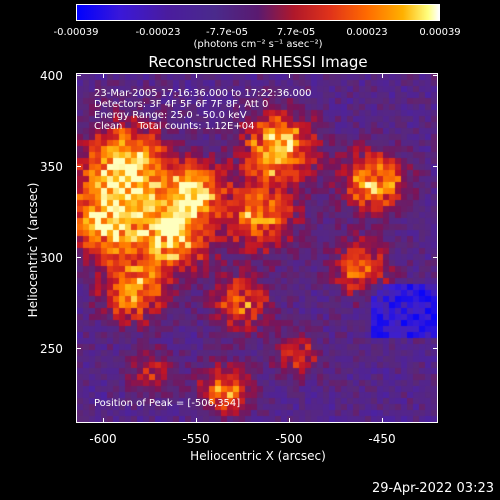  What do you see at coordinates (258, 12) in the screenshot?
I see `colorbar` at bounding box center [258, 12].